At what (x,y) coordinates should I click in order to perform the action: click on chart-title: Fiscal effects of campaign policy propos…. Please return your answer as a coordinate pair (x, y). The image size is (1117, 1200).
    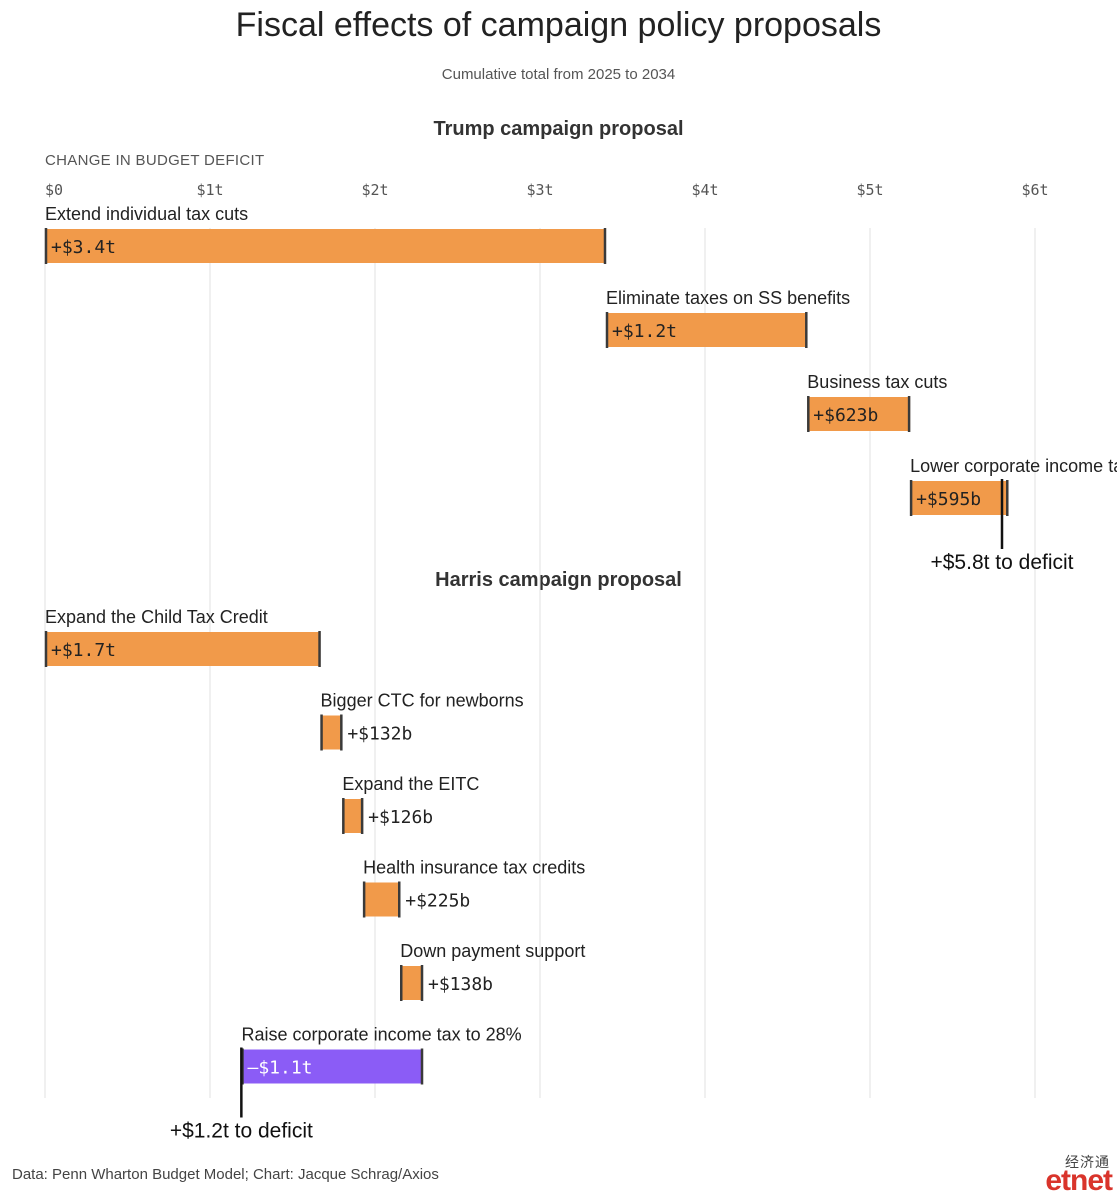
    Looking at the image, I should click on (558, 25).